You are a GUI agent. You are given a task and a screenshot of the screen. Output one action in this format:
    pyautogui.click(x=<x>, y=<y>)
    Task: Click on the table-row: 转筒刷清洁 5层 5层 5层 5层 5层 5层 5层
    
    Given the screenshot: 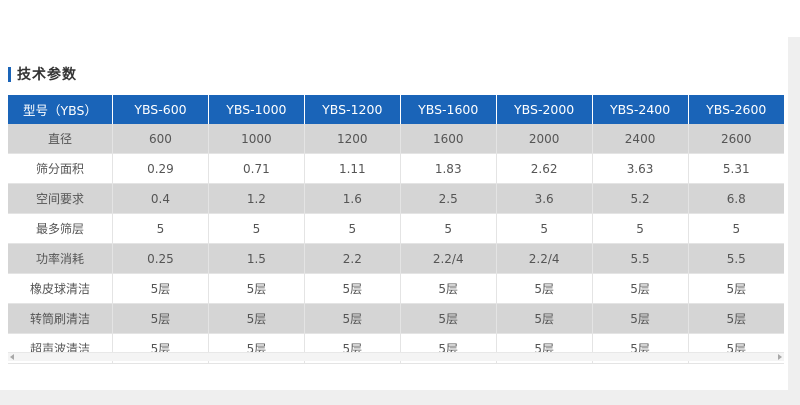 What is the action you would take?
    pyautogui.click(x=396, y=318)
    